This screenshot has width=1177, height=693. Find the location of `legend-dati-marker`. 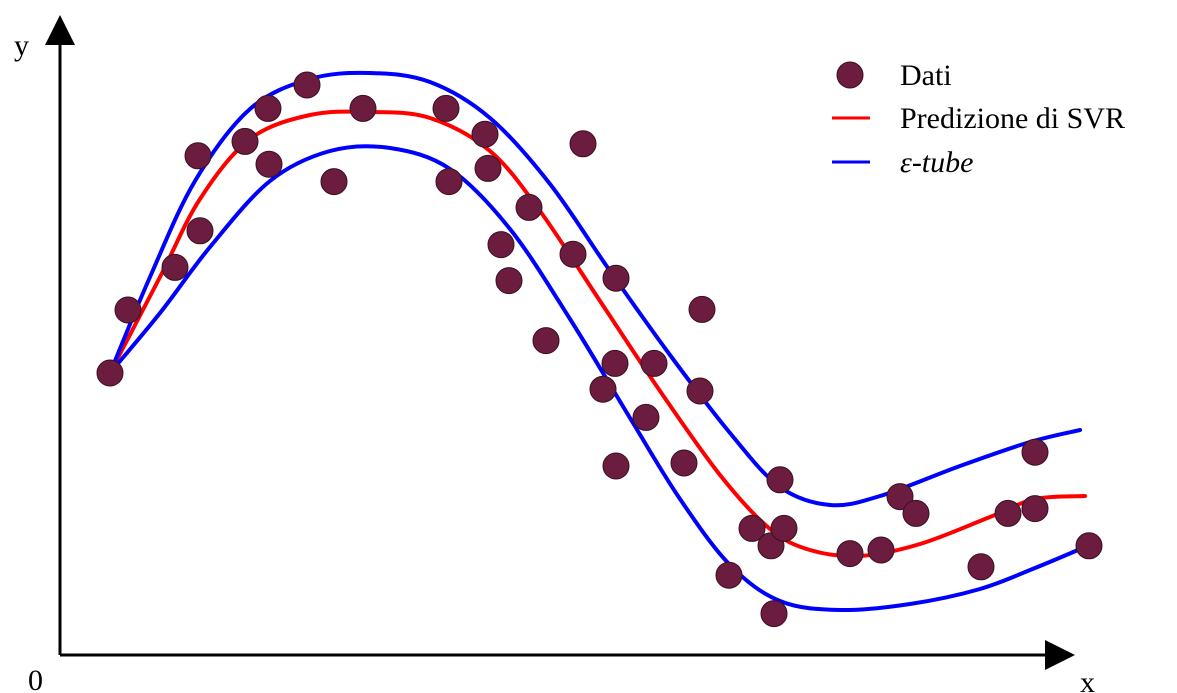

legend-dati-marker is located at coordinates (850, 75).